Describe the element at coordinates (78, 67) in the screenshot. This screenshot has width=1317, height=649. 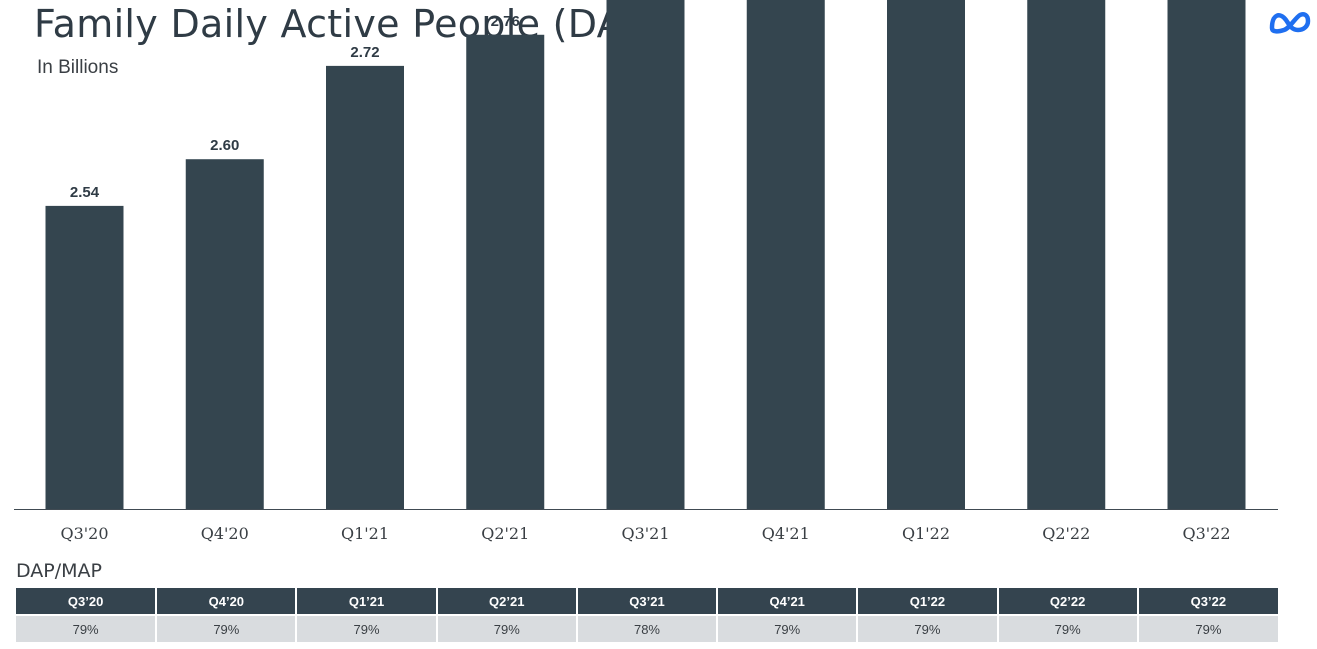
I see `page-subtitle: In Billions` at that location.